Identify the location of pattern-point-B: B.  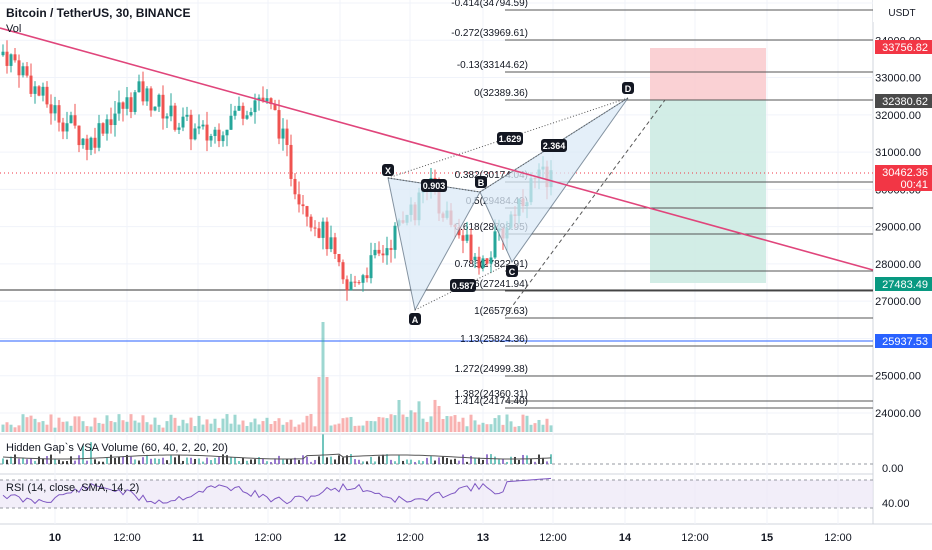
(481, 183).